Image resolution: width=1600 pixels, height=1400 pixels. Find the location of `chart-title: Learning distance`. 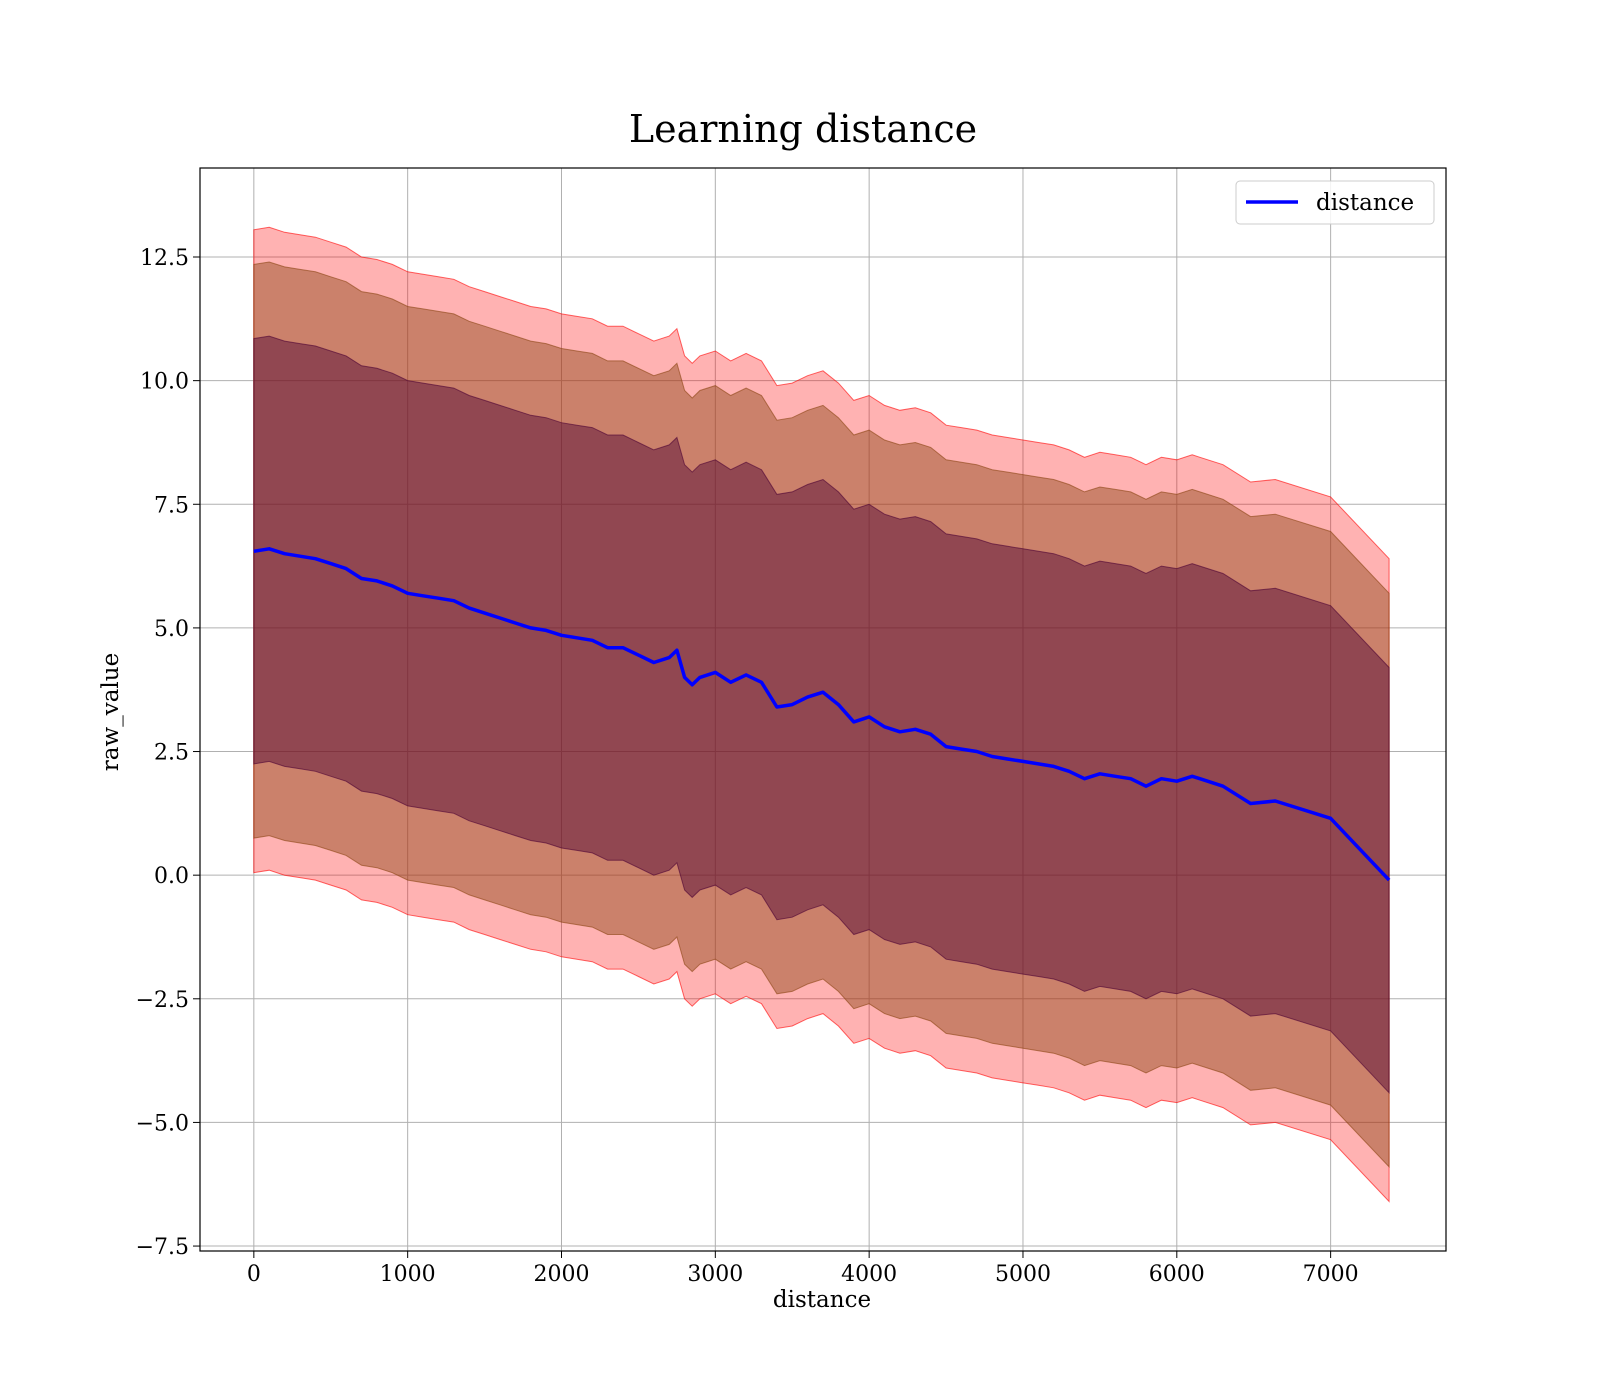

chart-title: Learning distance is located at coordinates (803, 129).